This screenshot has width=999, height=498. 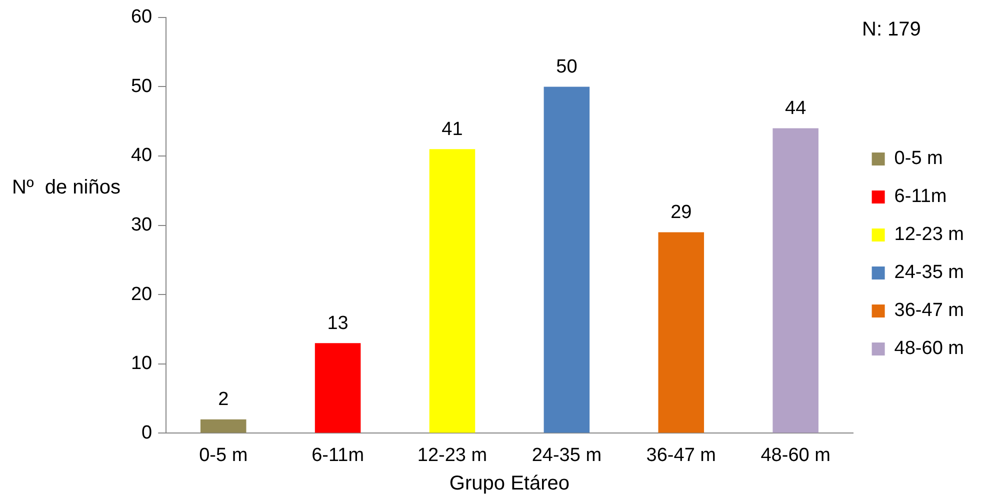 What do you see at coordinates (795, 455) in the screenshot?
I see `x-tick-label: 48-60 m` at bounding box center [795, 455].